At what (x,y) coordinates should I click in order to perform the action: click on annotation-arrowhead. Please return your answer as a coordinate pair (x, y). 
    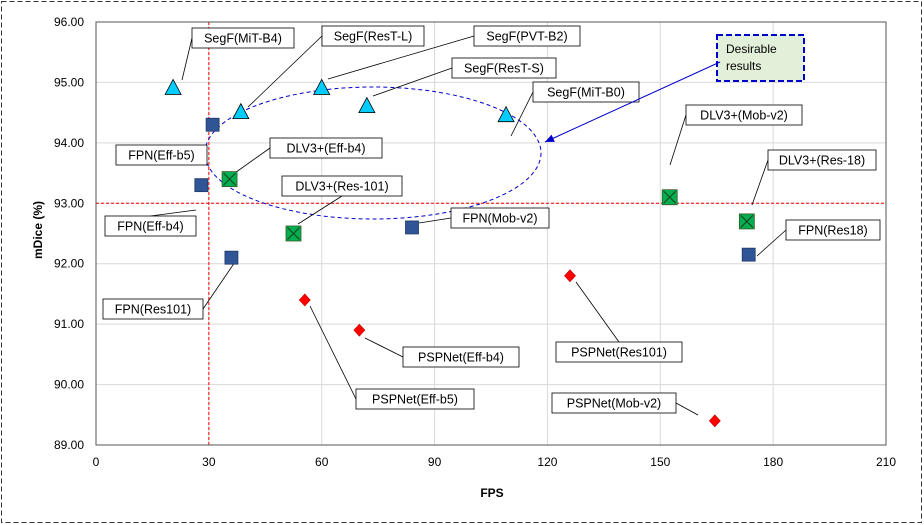
    Looking at the image, I should click on (550, 138).